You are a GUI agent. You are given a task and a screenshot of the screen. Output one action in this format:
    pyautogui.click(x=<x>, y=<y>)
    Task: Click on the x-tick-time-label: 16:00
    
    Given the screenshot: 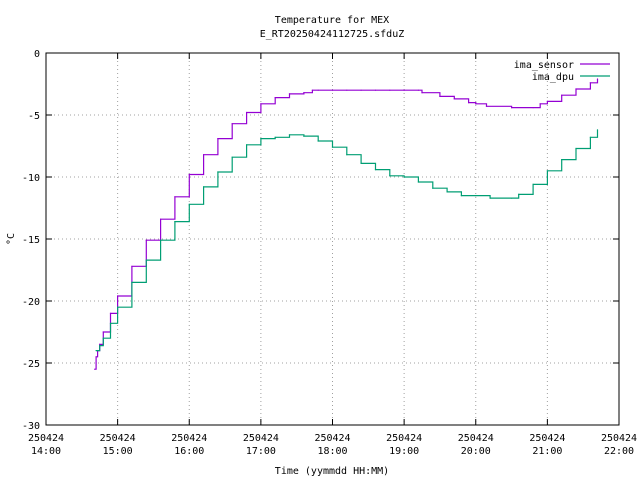 What is the action you would take?
    pyautogui.click(x=189, y=451)
    